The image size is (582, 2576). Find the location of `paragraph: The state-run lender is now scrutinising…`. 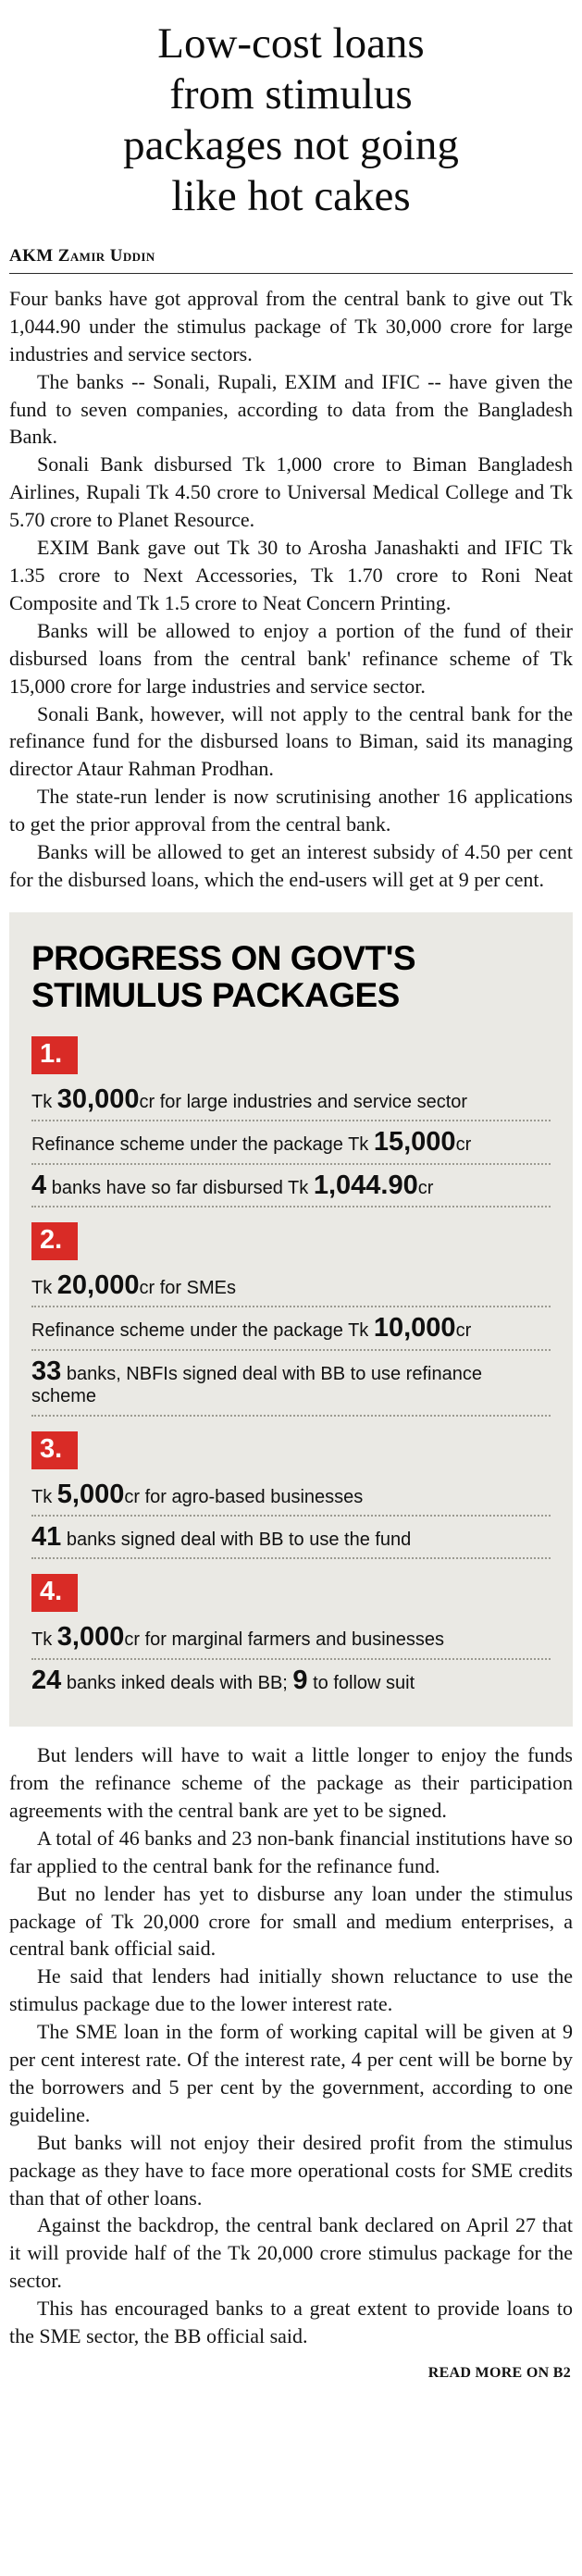

paragraph: The state-run lender is now scrutinising… is located at coordinates (291, 810).